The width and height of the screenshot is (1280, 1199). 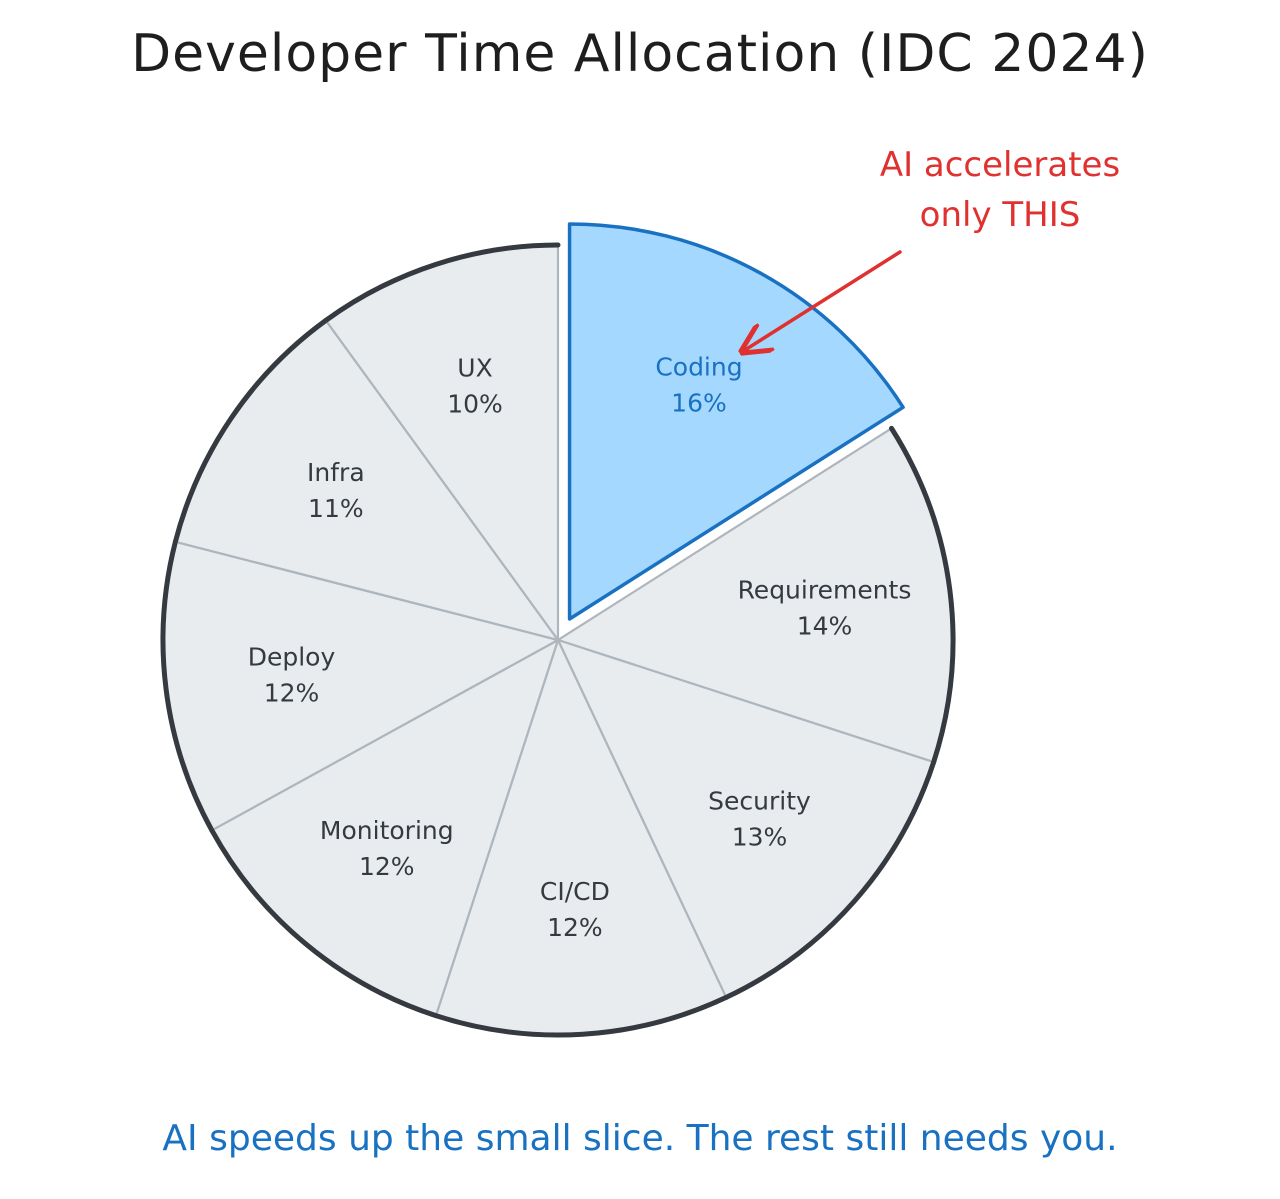 What do you see at coordinates (760, 837) in the screenshot?
I see `slice-value-security: 13%` at bounding box center [760, 837].